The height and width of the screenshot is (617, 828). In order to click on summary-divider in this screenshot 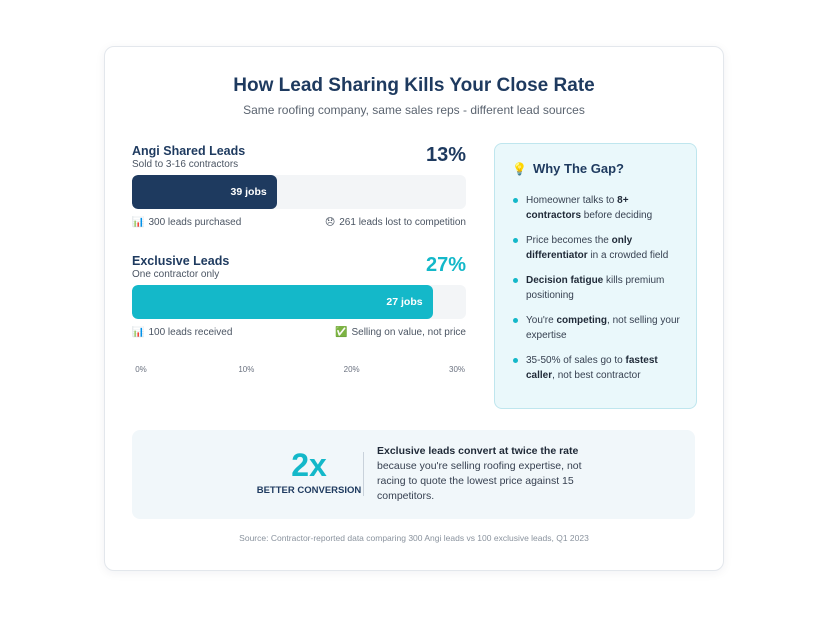, I will do `click(363, 474)`.